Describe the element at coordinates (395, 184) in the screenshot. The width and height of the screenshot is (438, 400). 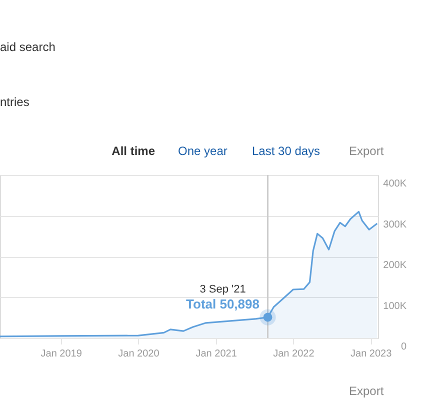
I see `y-tick-label: 400K` at that location.